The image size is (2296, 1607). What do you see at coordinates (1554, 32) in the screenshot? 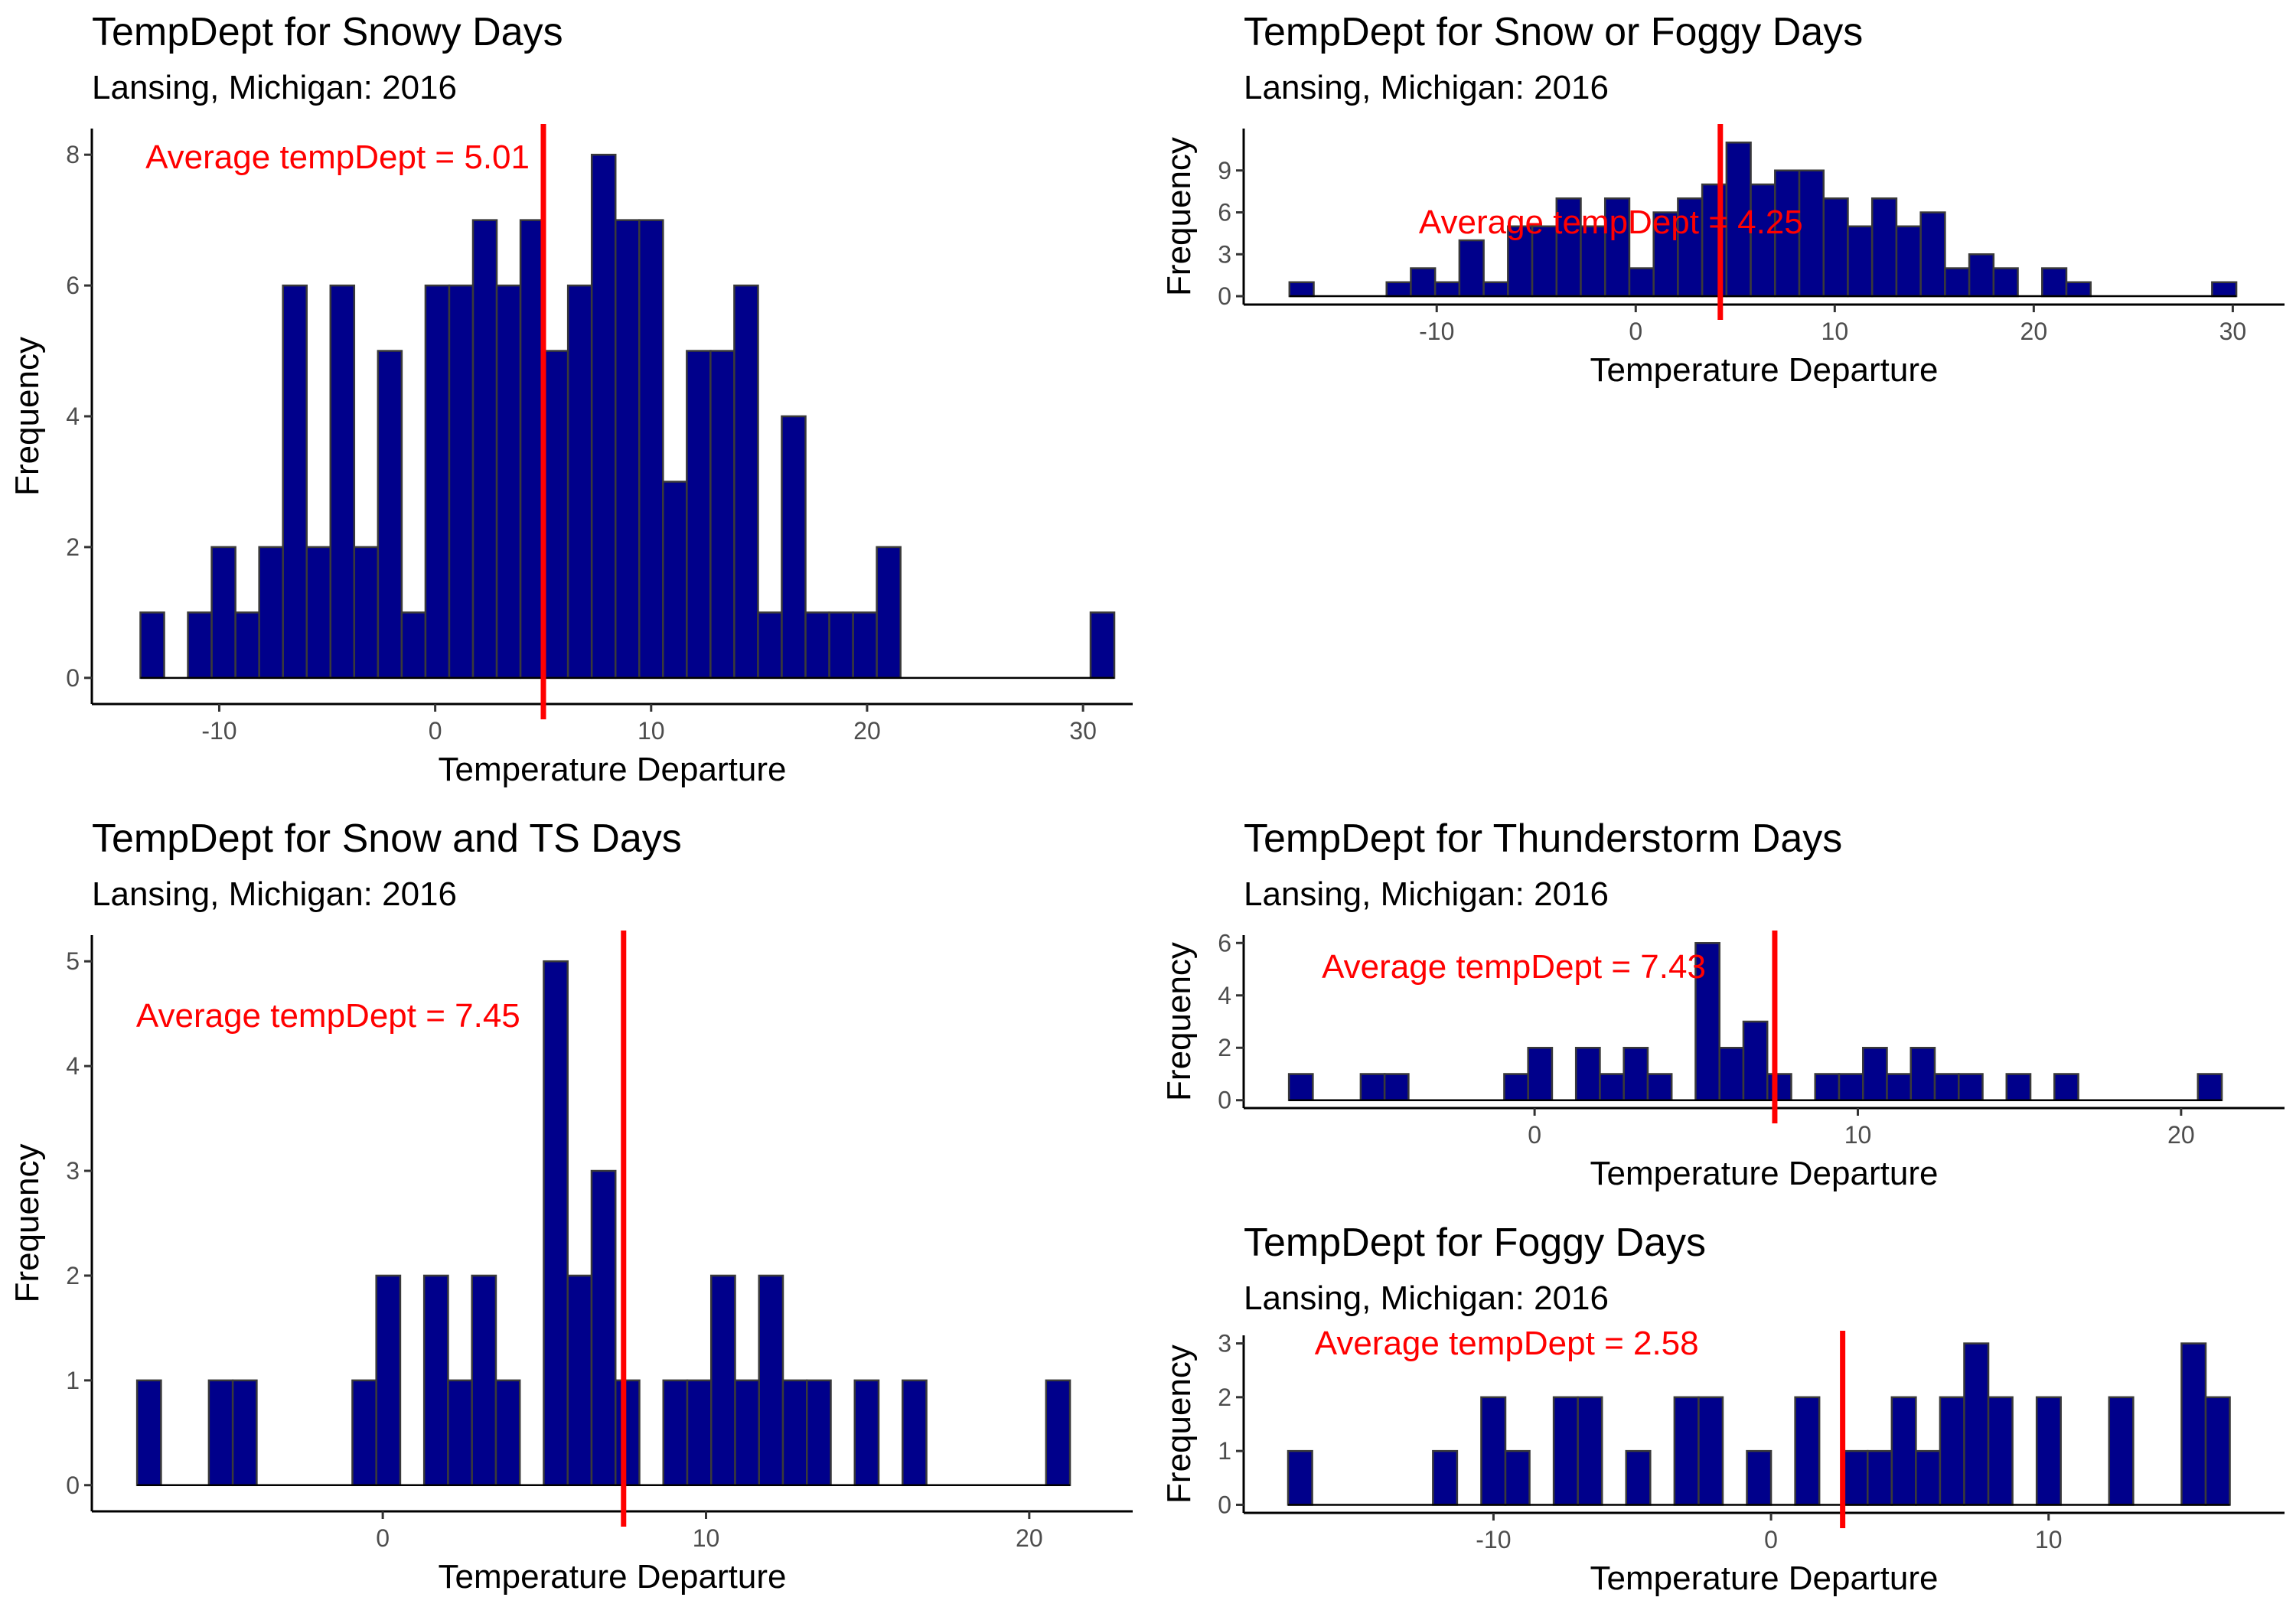
I see `chart-title: TempDept for Snow or Foggy Days` at bounding box center [1554, 32].